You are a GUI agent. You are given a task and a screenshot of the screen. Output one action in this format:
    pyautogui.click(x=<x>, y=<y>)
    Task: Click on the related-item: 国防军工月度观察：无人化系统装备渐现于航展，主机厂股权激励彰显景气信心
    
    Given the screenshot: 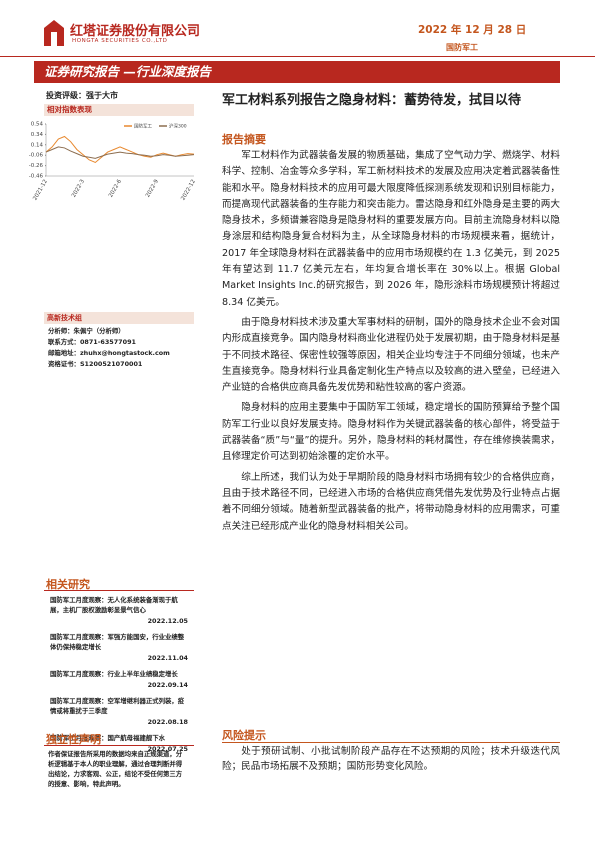 What is the action you would take?
    pyautogui.click(x=114, y=605)
    